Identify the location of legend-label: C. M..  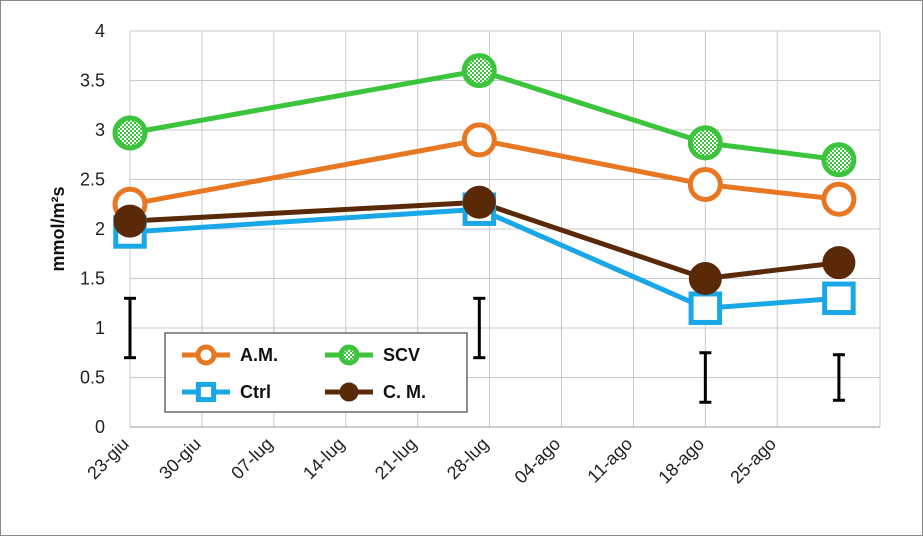
(404, 392).